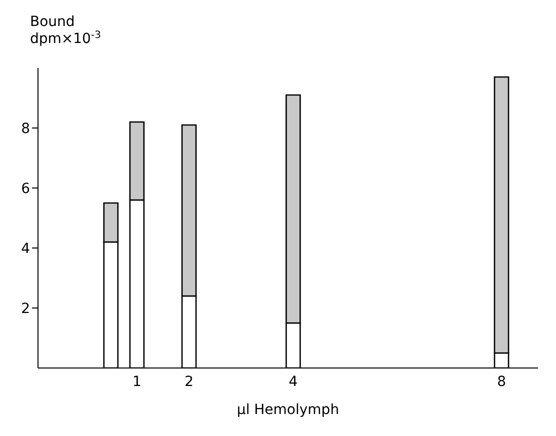 The image size is (556, 436). What do you see at coordinates (137, 382) in the screenshot?
I see `x-tick-label: 1` at bounding box center [137, 382].